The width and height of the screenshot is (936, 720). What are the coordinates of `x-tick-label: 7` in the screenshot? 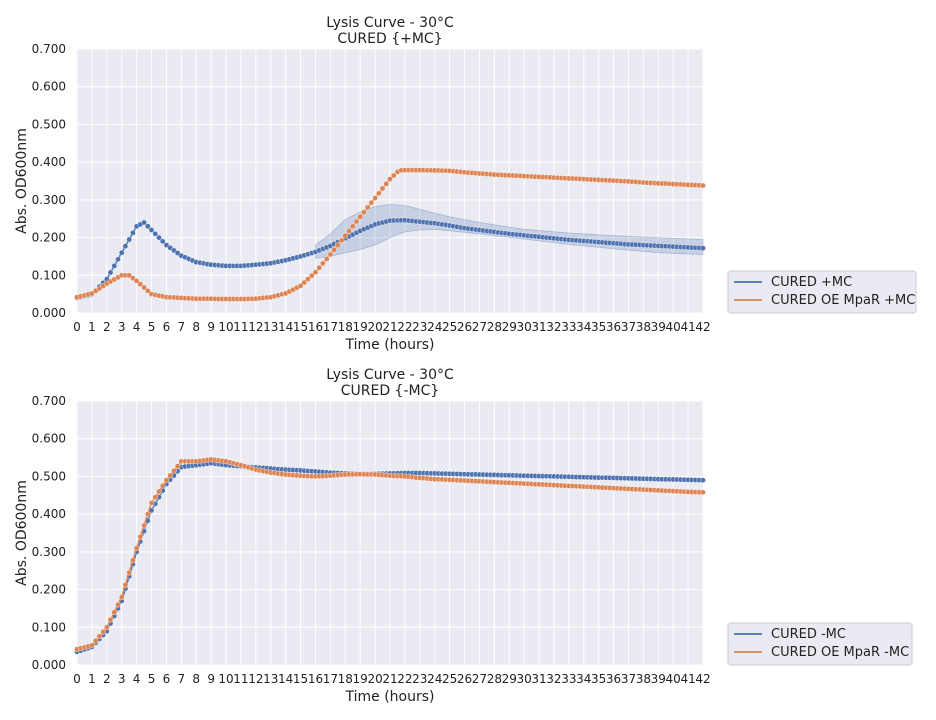 It's located at (182, 327).